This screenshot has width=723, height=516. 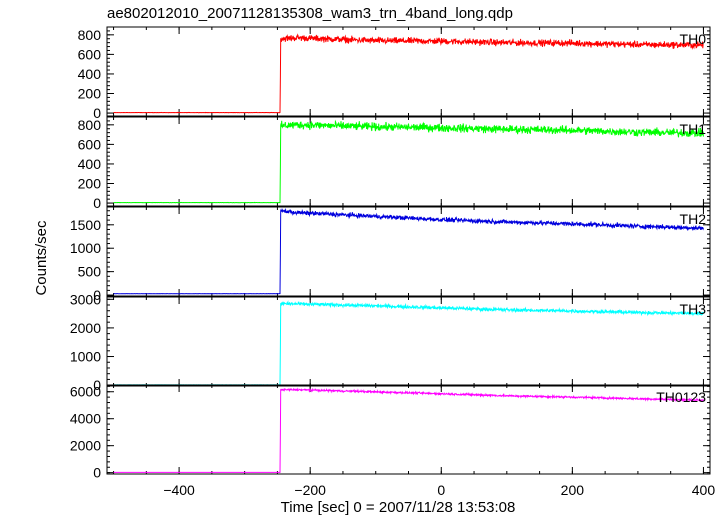 What do you see at coordinates (398, 507) in the screenshot?
I see `x-axis-title: Time [sec] 0 = 2007/11/28 13:53:08` at bounding box center [398, 507].